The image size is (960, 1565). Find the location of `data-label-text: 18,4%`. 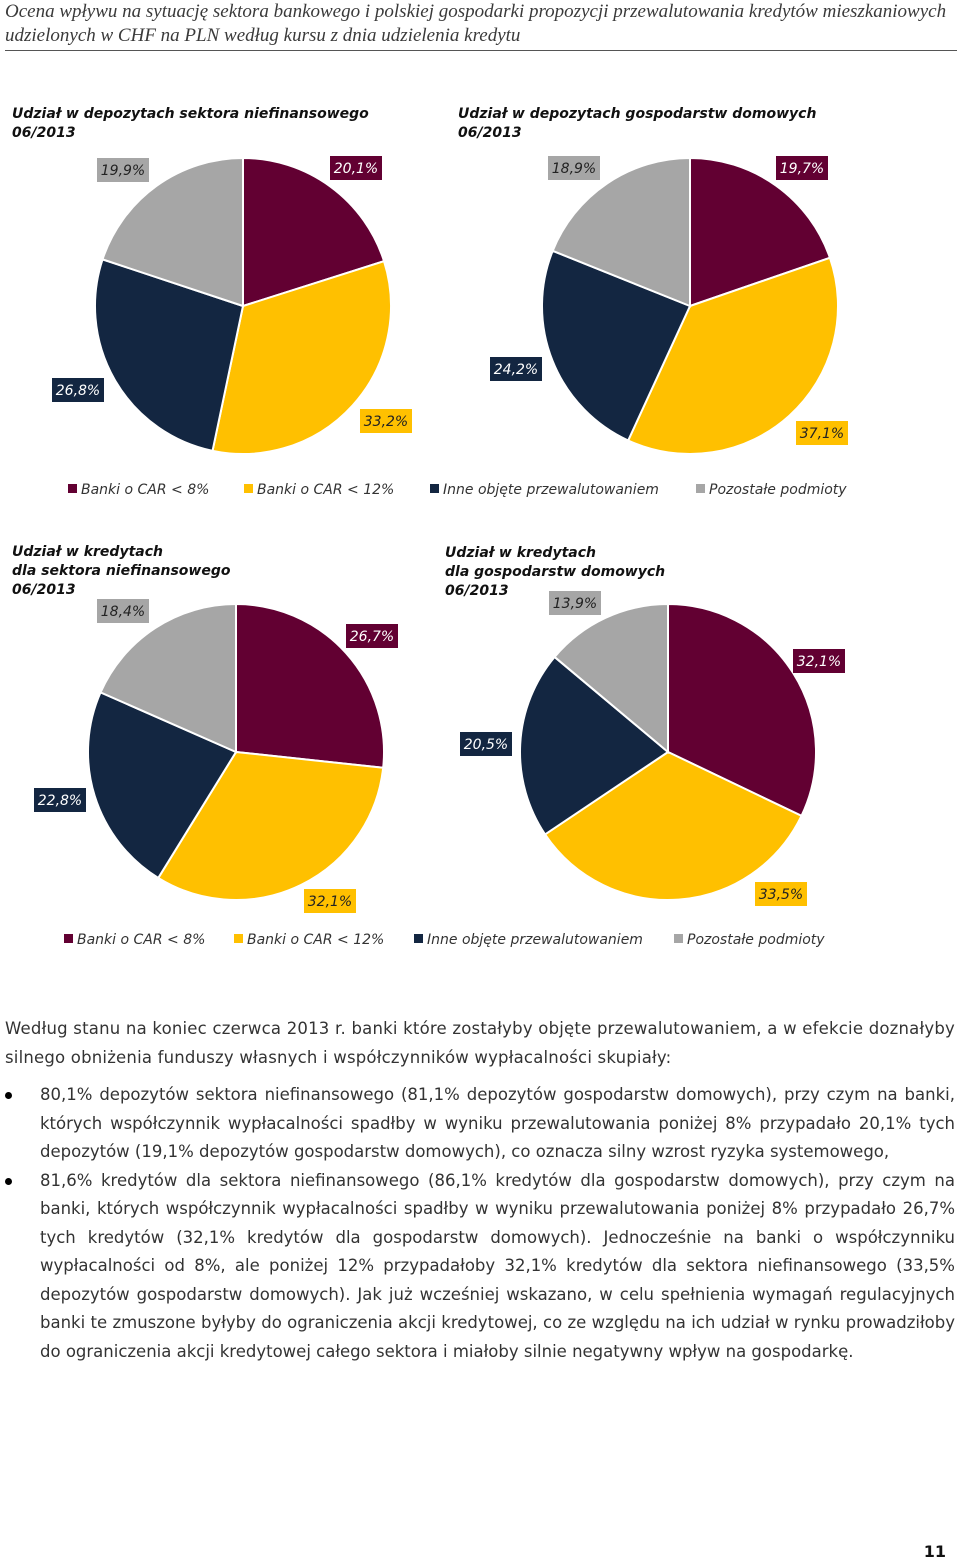

data-label-text: 18,4% is located at coordinates (123, 612).